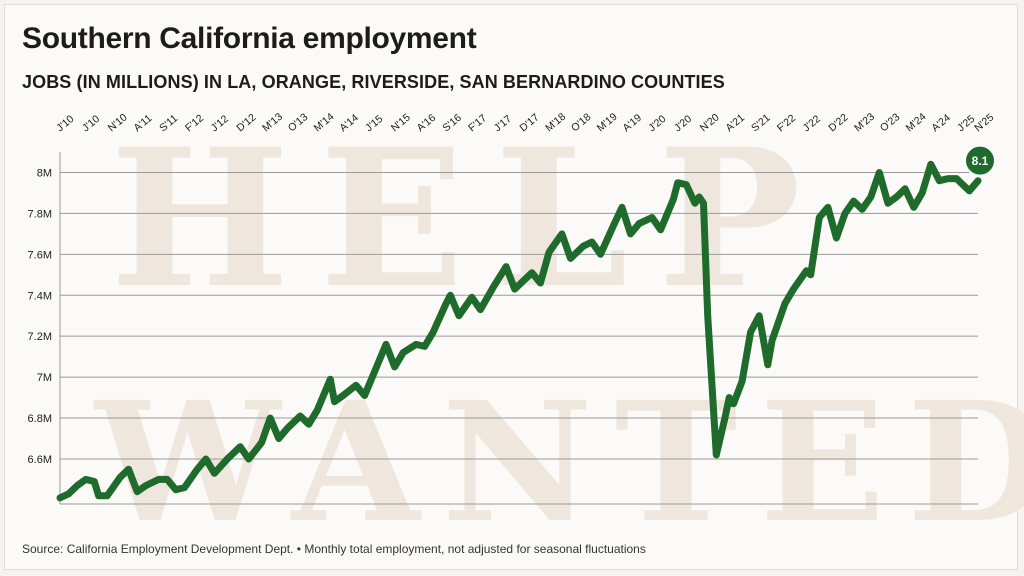 Image resolution: width=1024 pixels, height=576 pixels. Describe the element at coordinates (44, 378) in the screenshot. I see `y-tick-label: 7M` at that location.